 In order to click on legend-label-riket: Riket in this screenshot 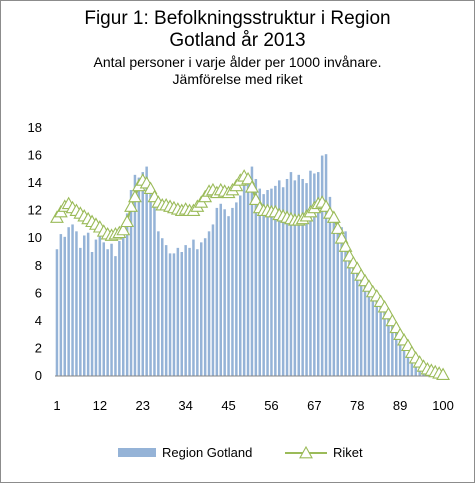, I will do `click(348, 452)`.